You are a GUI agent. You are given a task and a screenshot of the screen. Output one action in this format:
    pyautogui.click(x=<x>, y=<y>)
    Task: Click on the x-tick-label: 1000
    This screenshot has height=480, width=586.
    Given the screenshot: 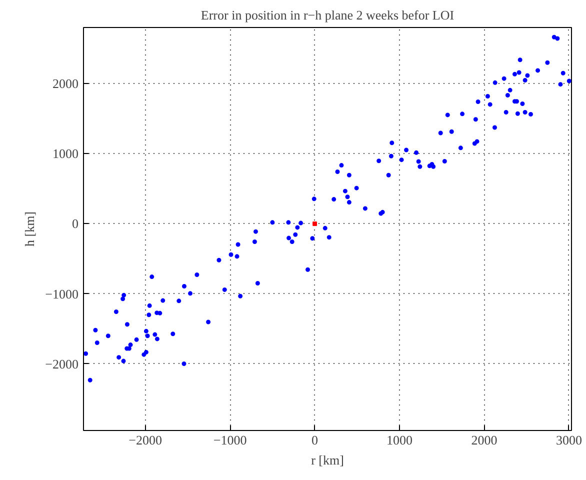 What is the action you would take?
    pyautogui.click(x=399, y=440)
    